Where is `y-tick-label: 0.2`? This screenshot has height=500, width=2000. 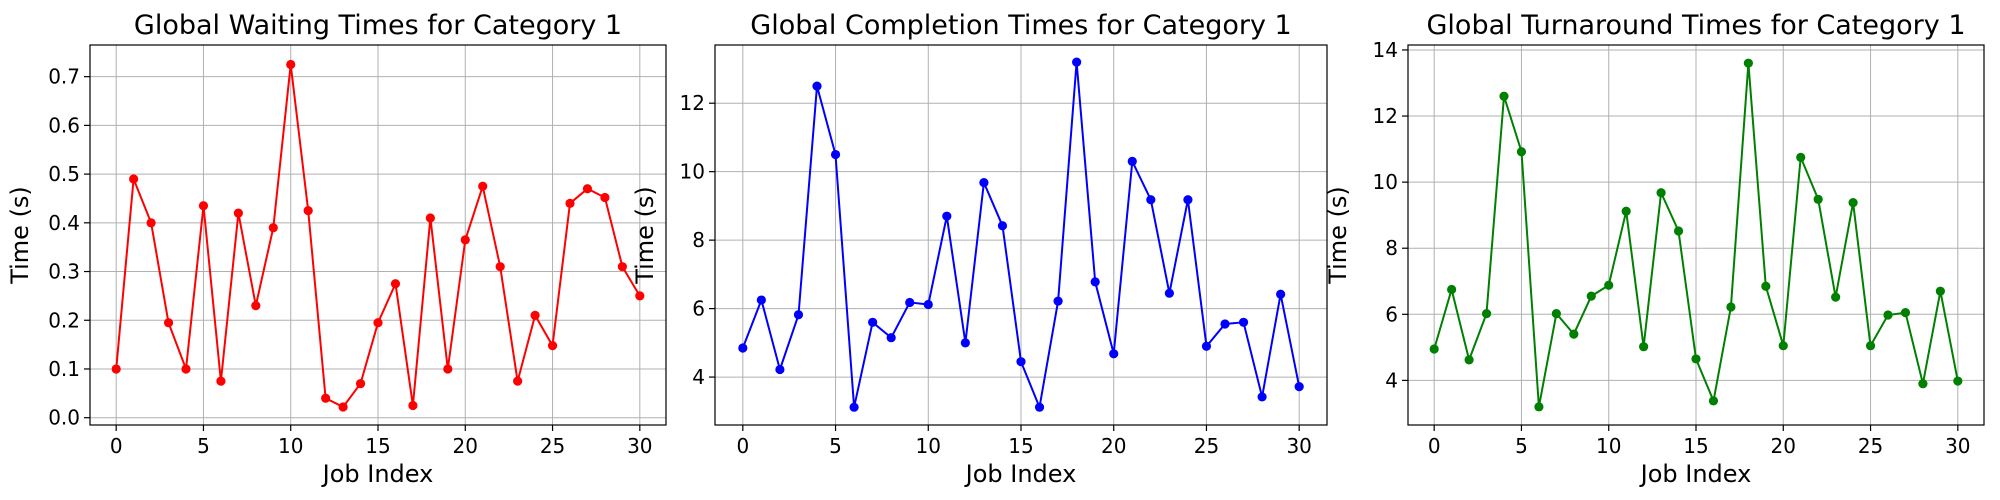
y-tick-label: 0.2 is located at coordinates (64, 320).